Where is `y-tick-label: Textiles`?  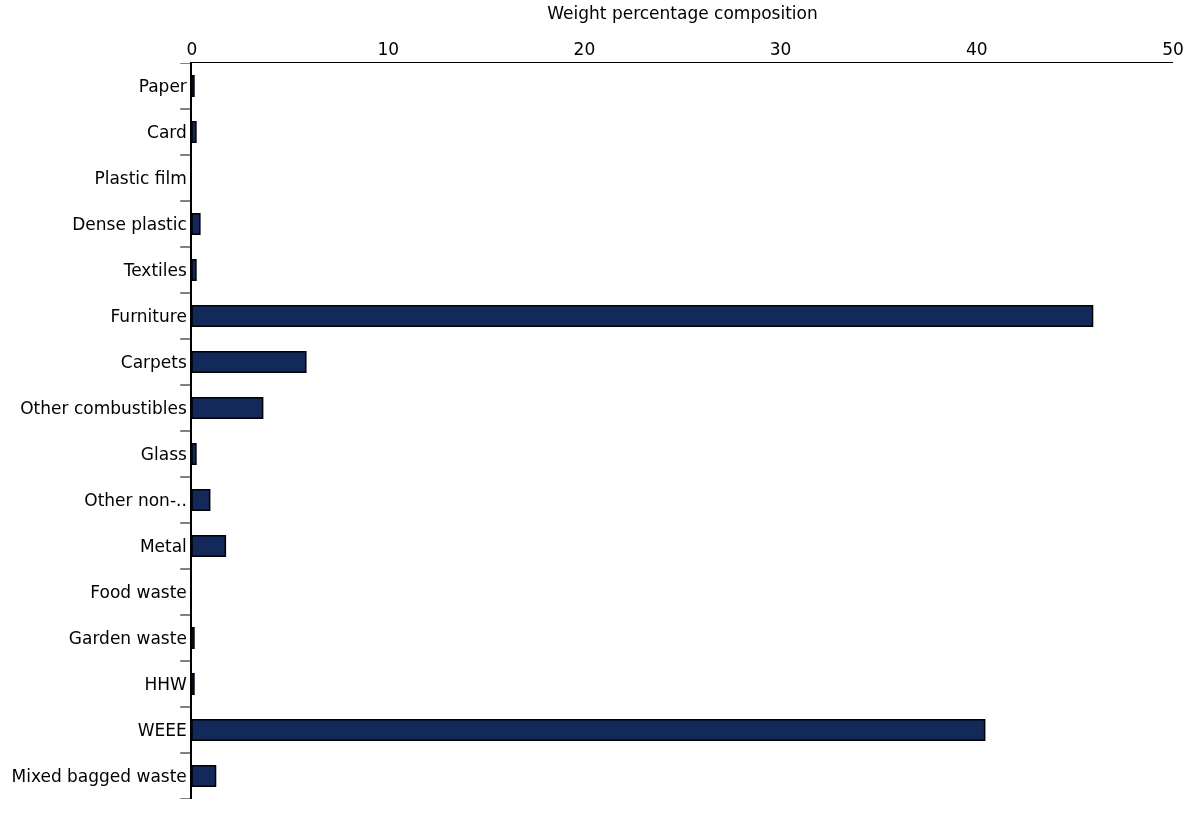 y-tick-label: Textiles is located at coordinates (154, 269).